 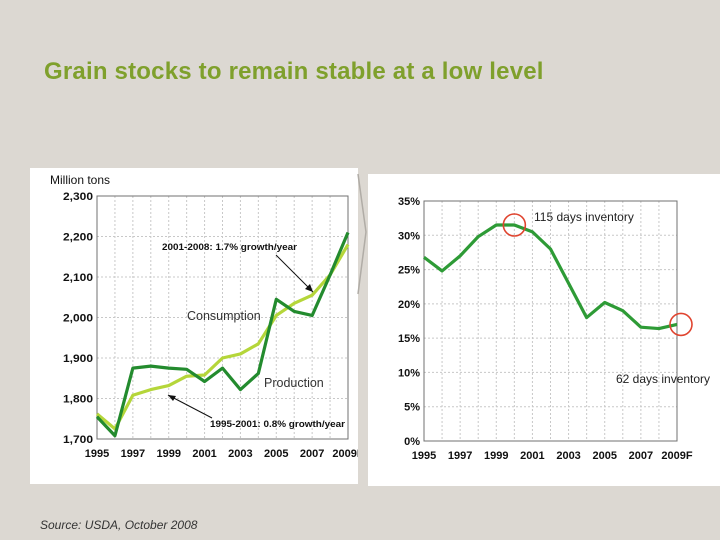 What do you see at coordinates (294, 383) in the screenshot?
I see `production-series-label: Production` at bounding box center [294, 383].